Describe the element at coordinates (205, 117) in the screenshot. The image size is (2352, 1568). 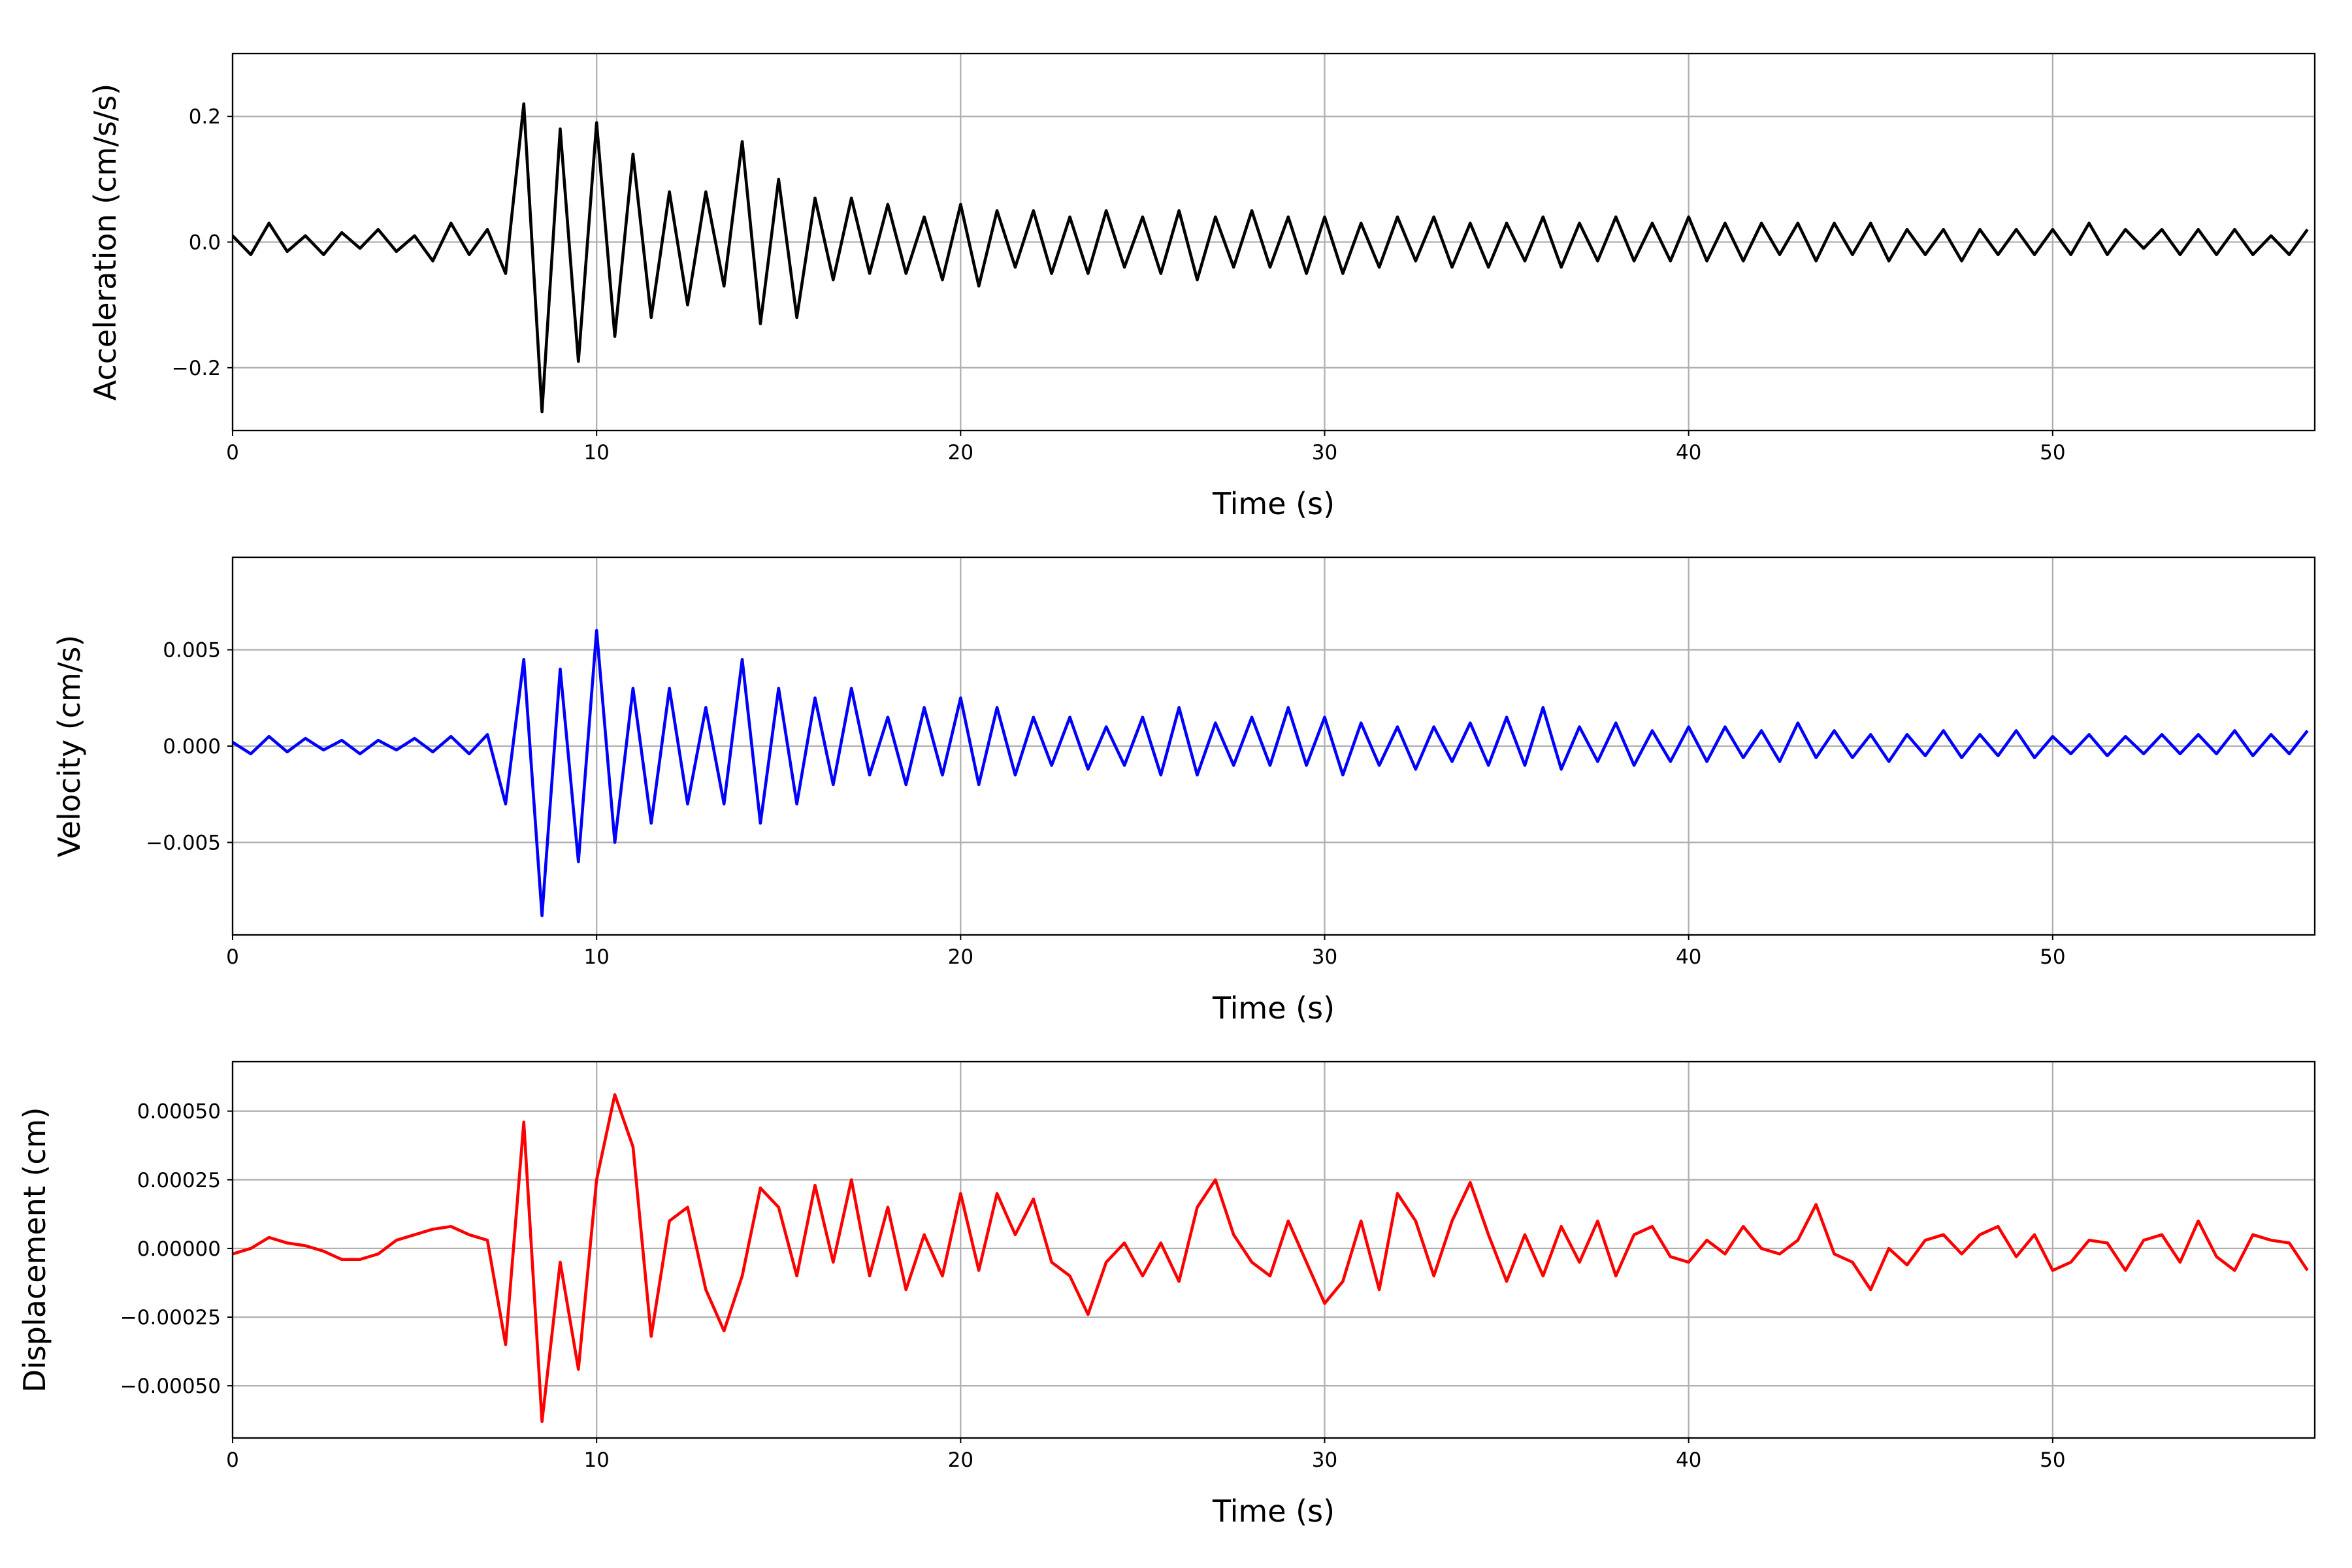
I see `y-tick-label: 0.2` at that location.